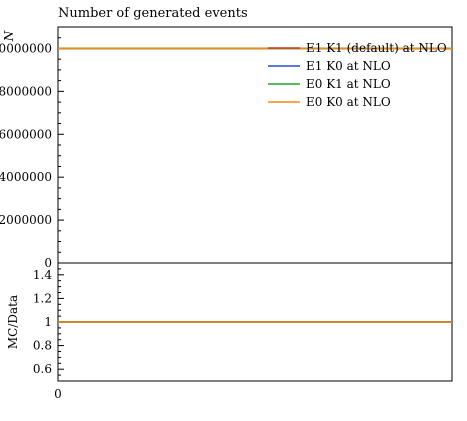 Image resolution: width=467 pixels, height=421 pixels. What do you see at coordinates (26, 91) in the screenshot?
I see `y-tick-label: 8000000` at bounding box center [26, 91].